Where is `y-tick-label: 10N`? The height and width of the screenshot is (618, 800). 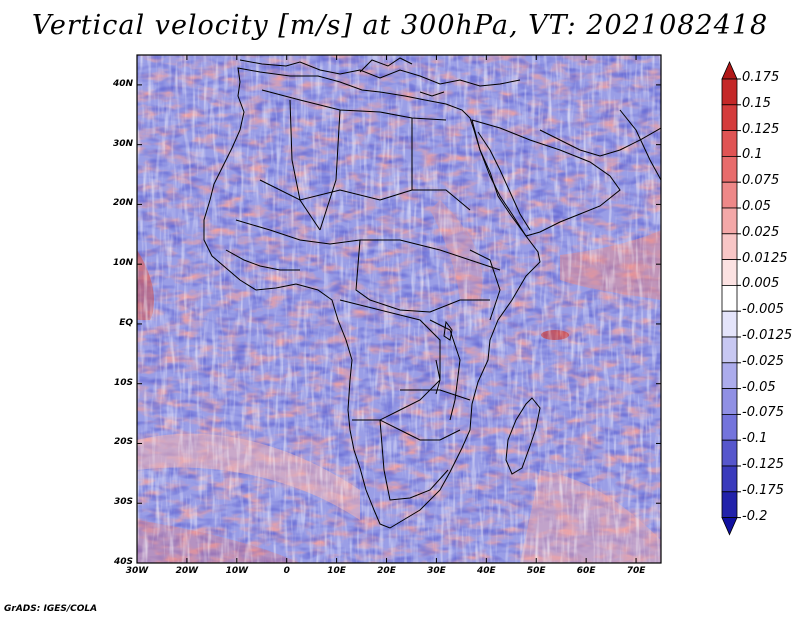 y-tick-label: 10N is located at coordinates (122, 263).